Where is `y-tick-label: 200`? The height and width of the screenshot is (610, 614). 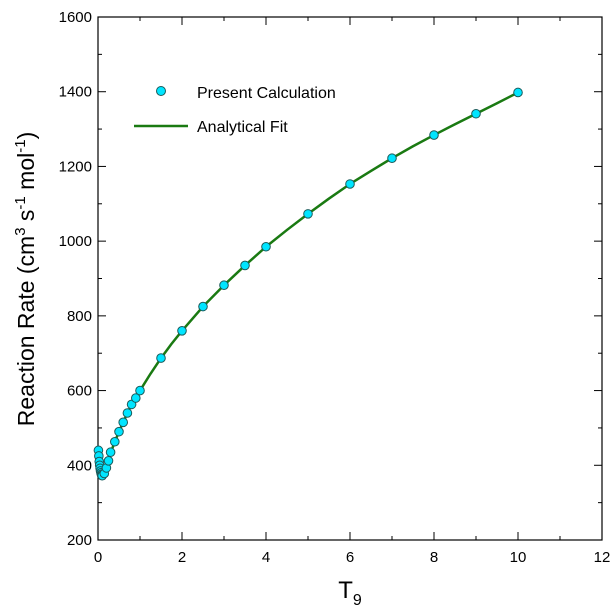
y-tick-label: 200 is located at coordinates (79, 540).